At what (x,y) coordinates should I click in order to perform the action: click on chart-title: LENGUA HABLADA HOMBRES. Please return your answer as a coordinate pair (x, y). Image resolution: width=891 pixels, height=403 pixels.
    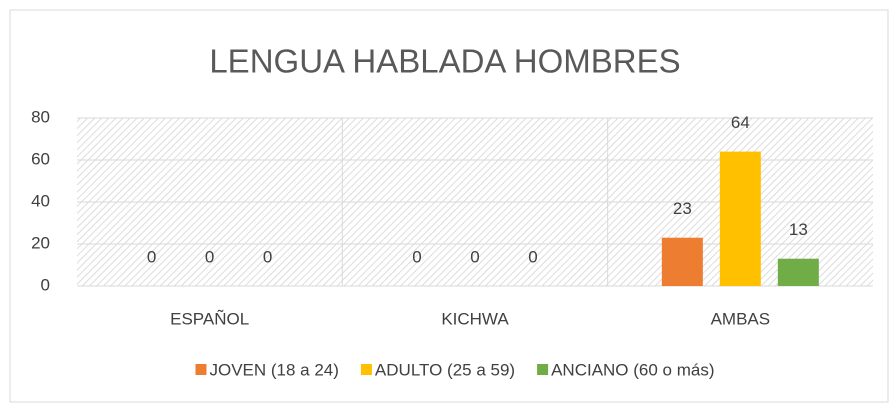
    Looking at the image, I should click on (444, 61).